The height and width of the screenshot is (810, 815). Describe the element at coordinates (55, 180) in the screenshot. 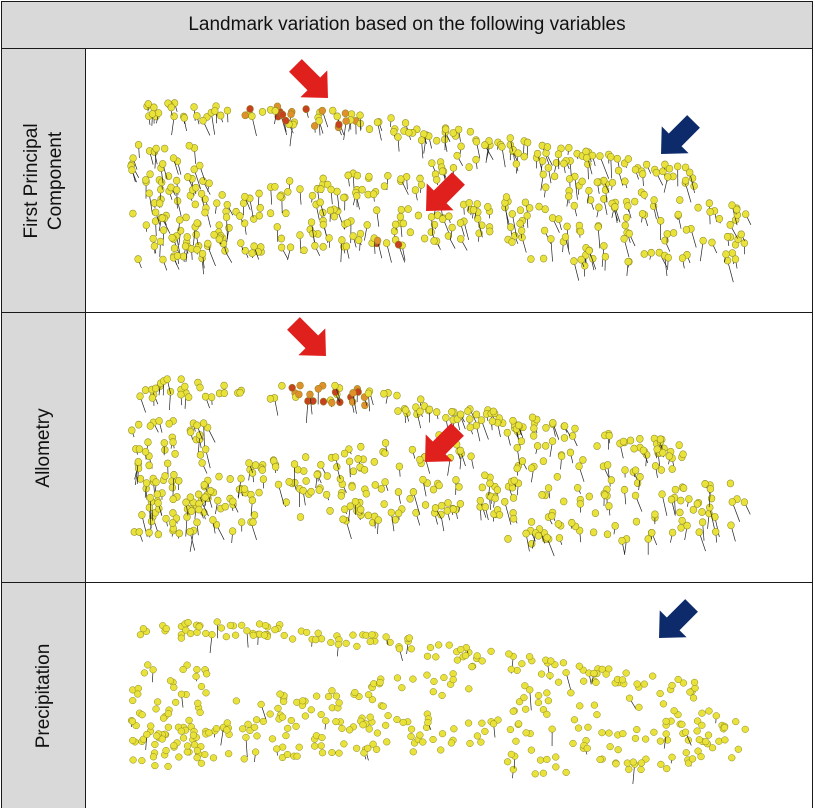

I see `row-label-line: Component` at that location.